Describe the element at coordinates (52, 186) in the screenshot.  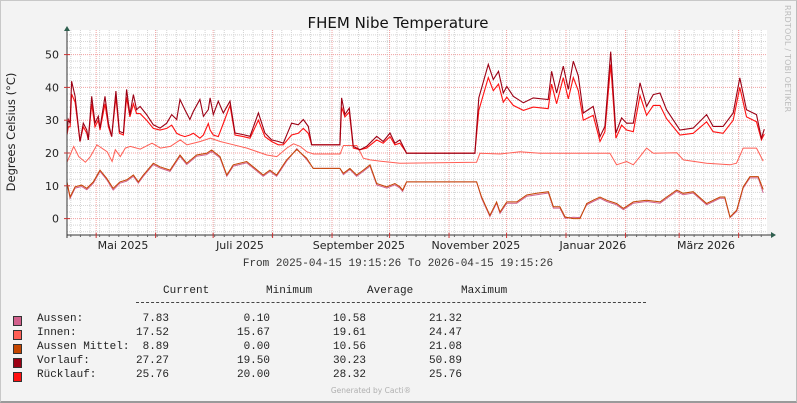
I see `y-tick-label: 10` at that location.